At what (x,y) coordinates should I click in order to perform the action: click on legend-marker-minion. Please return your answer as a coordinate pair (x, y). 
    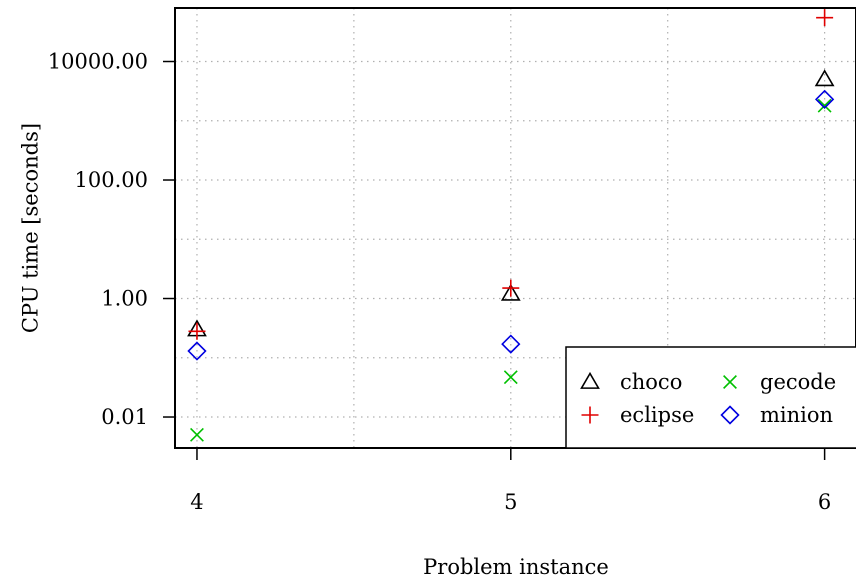
    Looking at the image, I should click on (730, 415).